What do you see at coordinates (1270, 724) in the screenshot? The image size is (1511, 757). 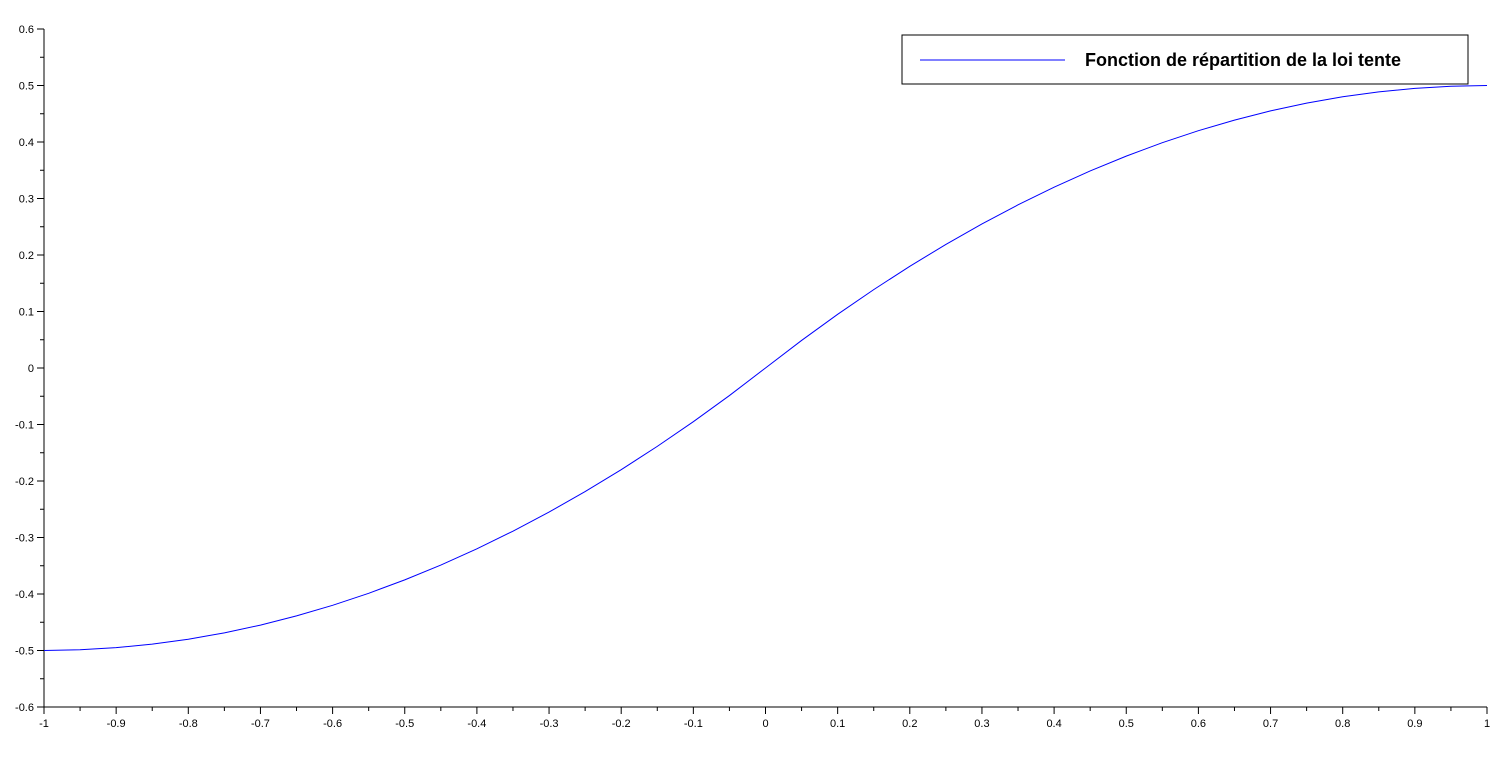 I see `x-tick-label: 0.7` at bounding box center [1270, 724].